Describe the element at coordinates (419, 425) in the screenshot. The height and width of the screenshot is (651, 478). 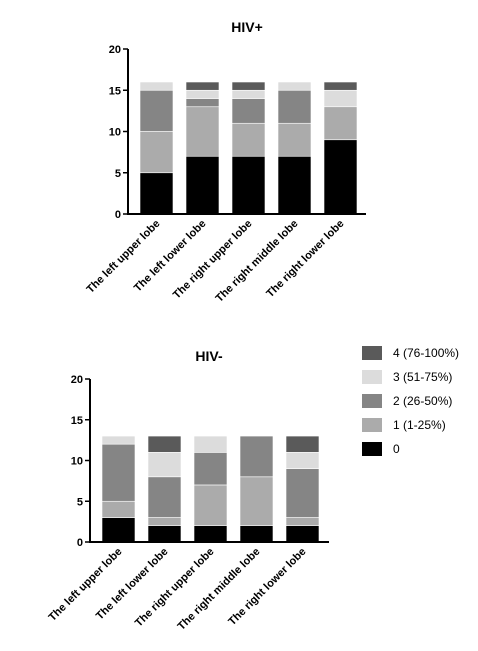
I see `legend-label: 1 (1-25%)` at that location.